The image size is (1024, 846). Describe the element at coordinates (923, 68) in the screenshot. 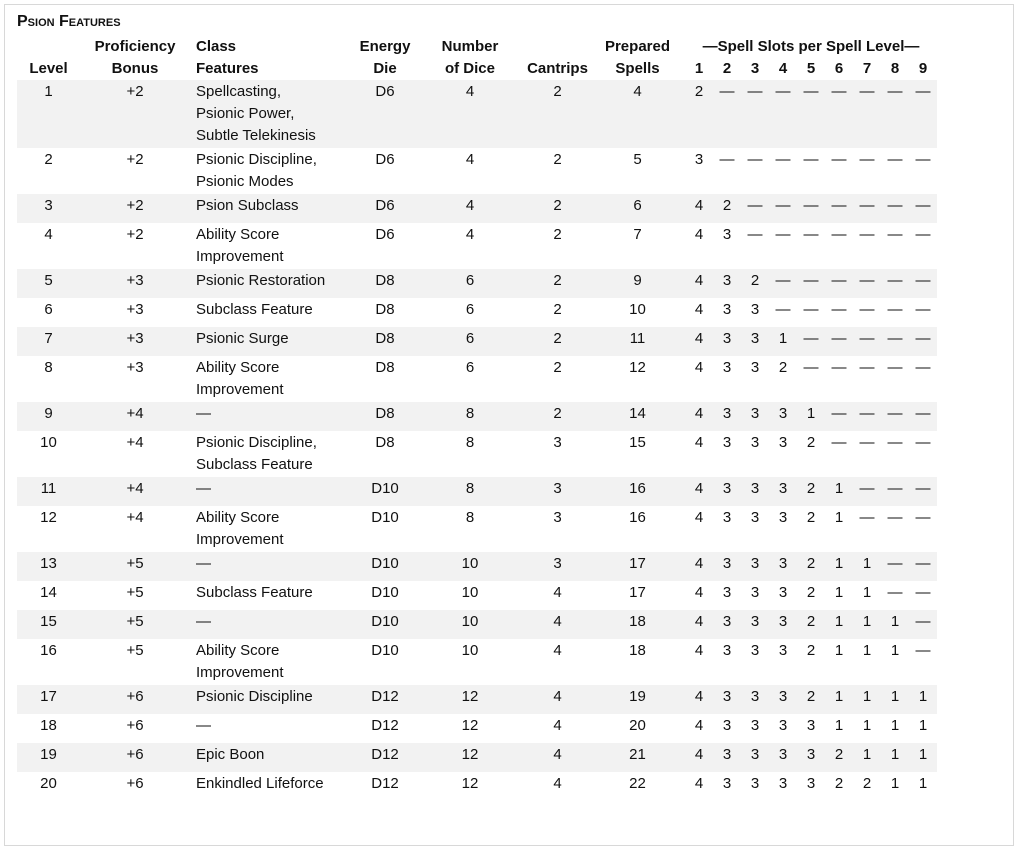

I see `header-slot-level: 9` at that location.